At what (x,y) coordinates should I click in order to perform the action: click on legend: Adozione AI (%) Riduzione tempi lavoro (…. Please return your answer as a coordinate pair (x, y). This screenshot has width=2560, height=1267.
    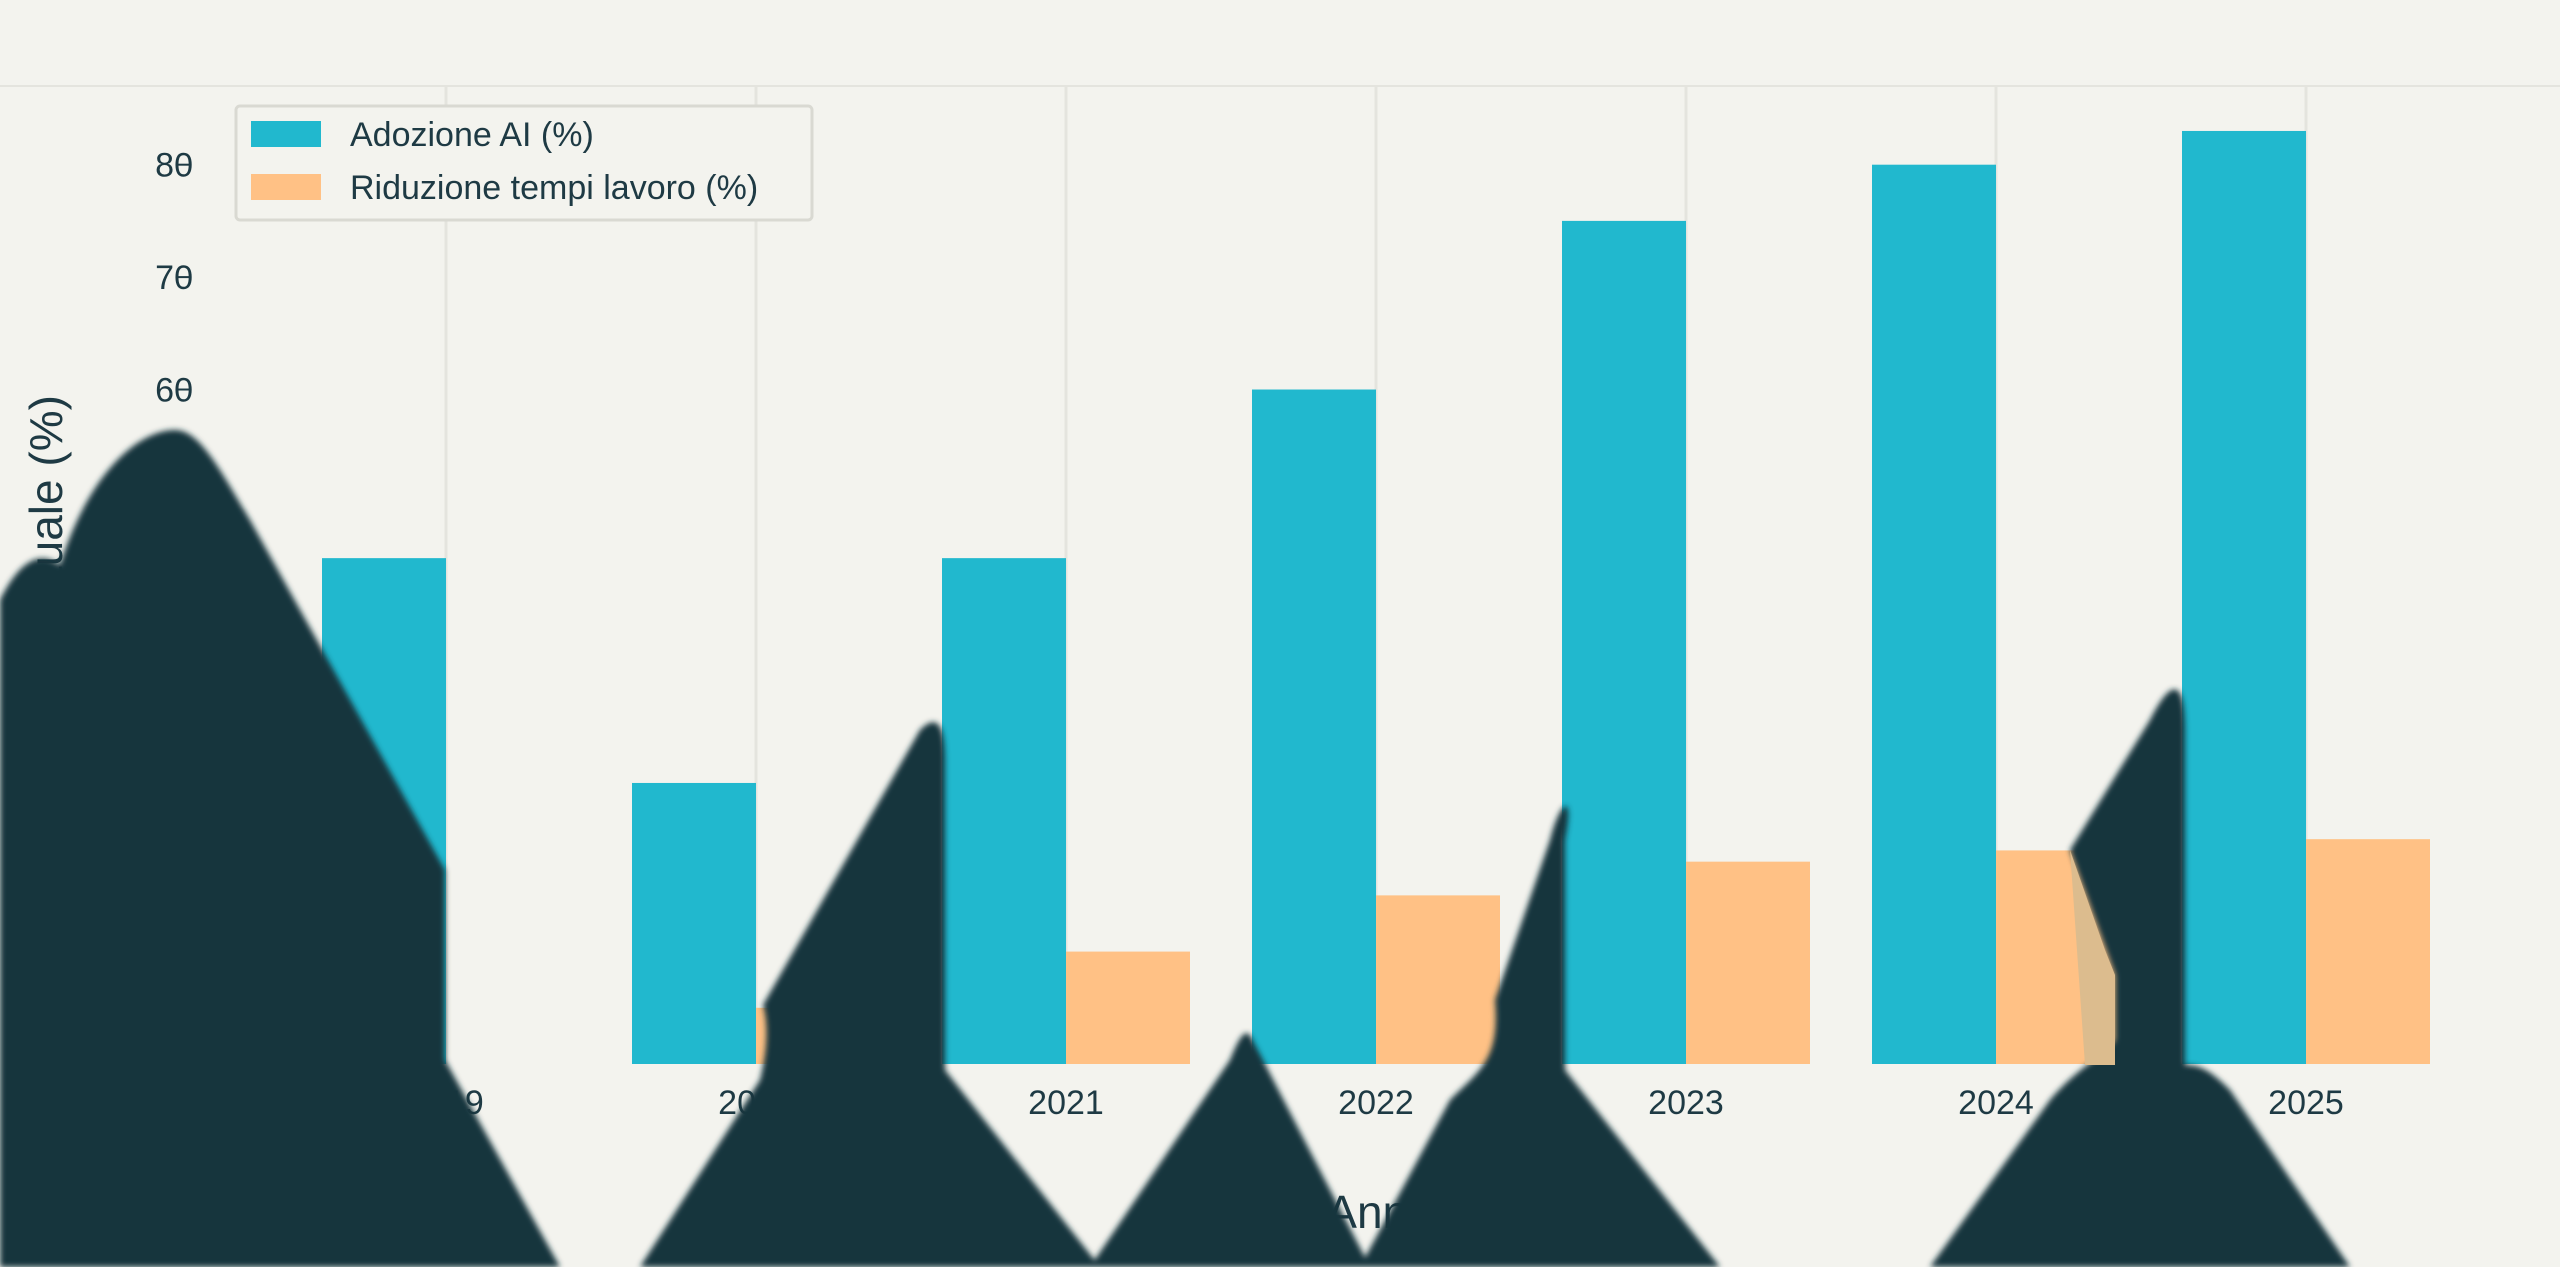
    Looking at the image, I should click on (524, 163).